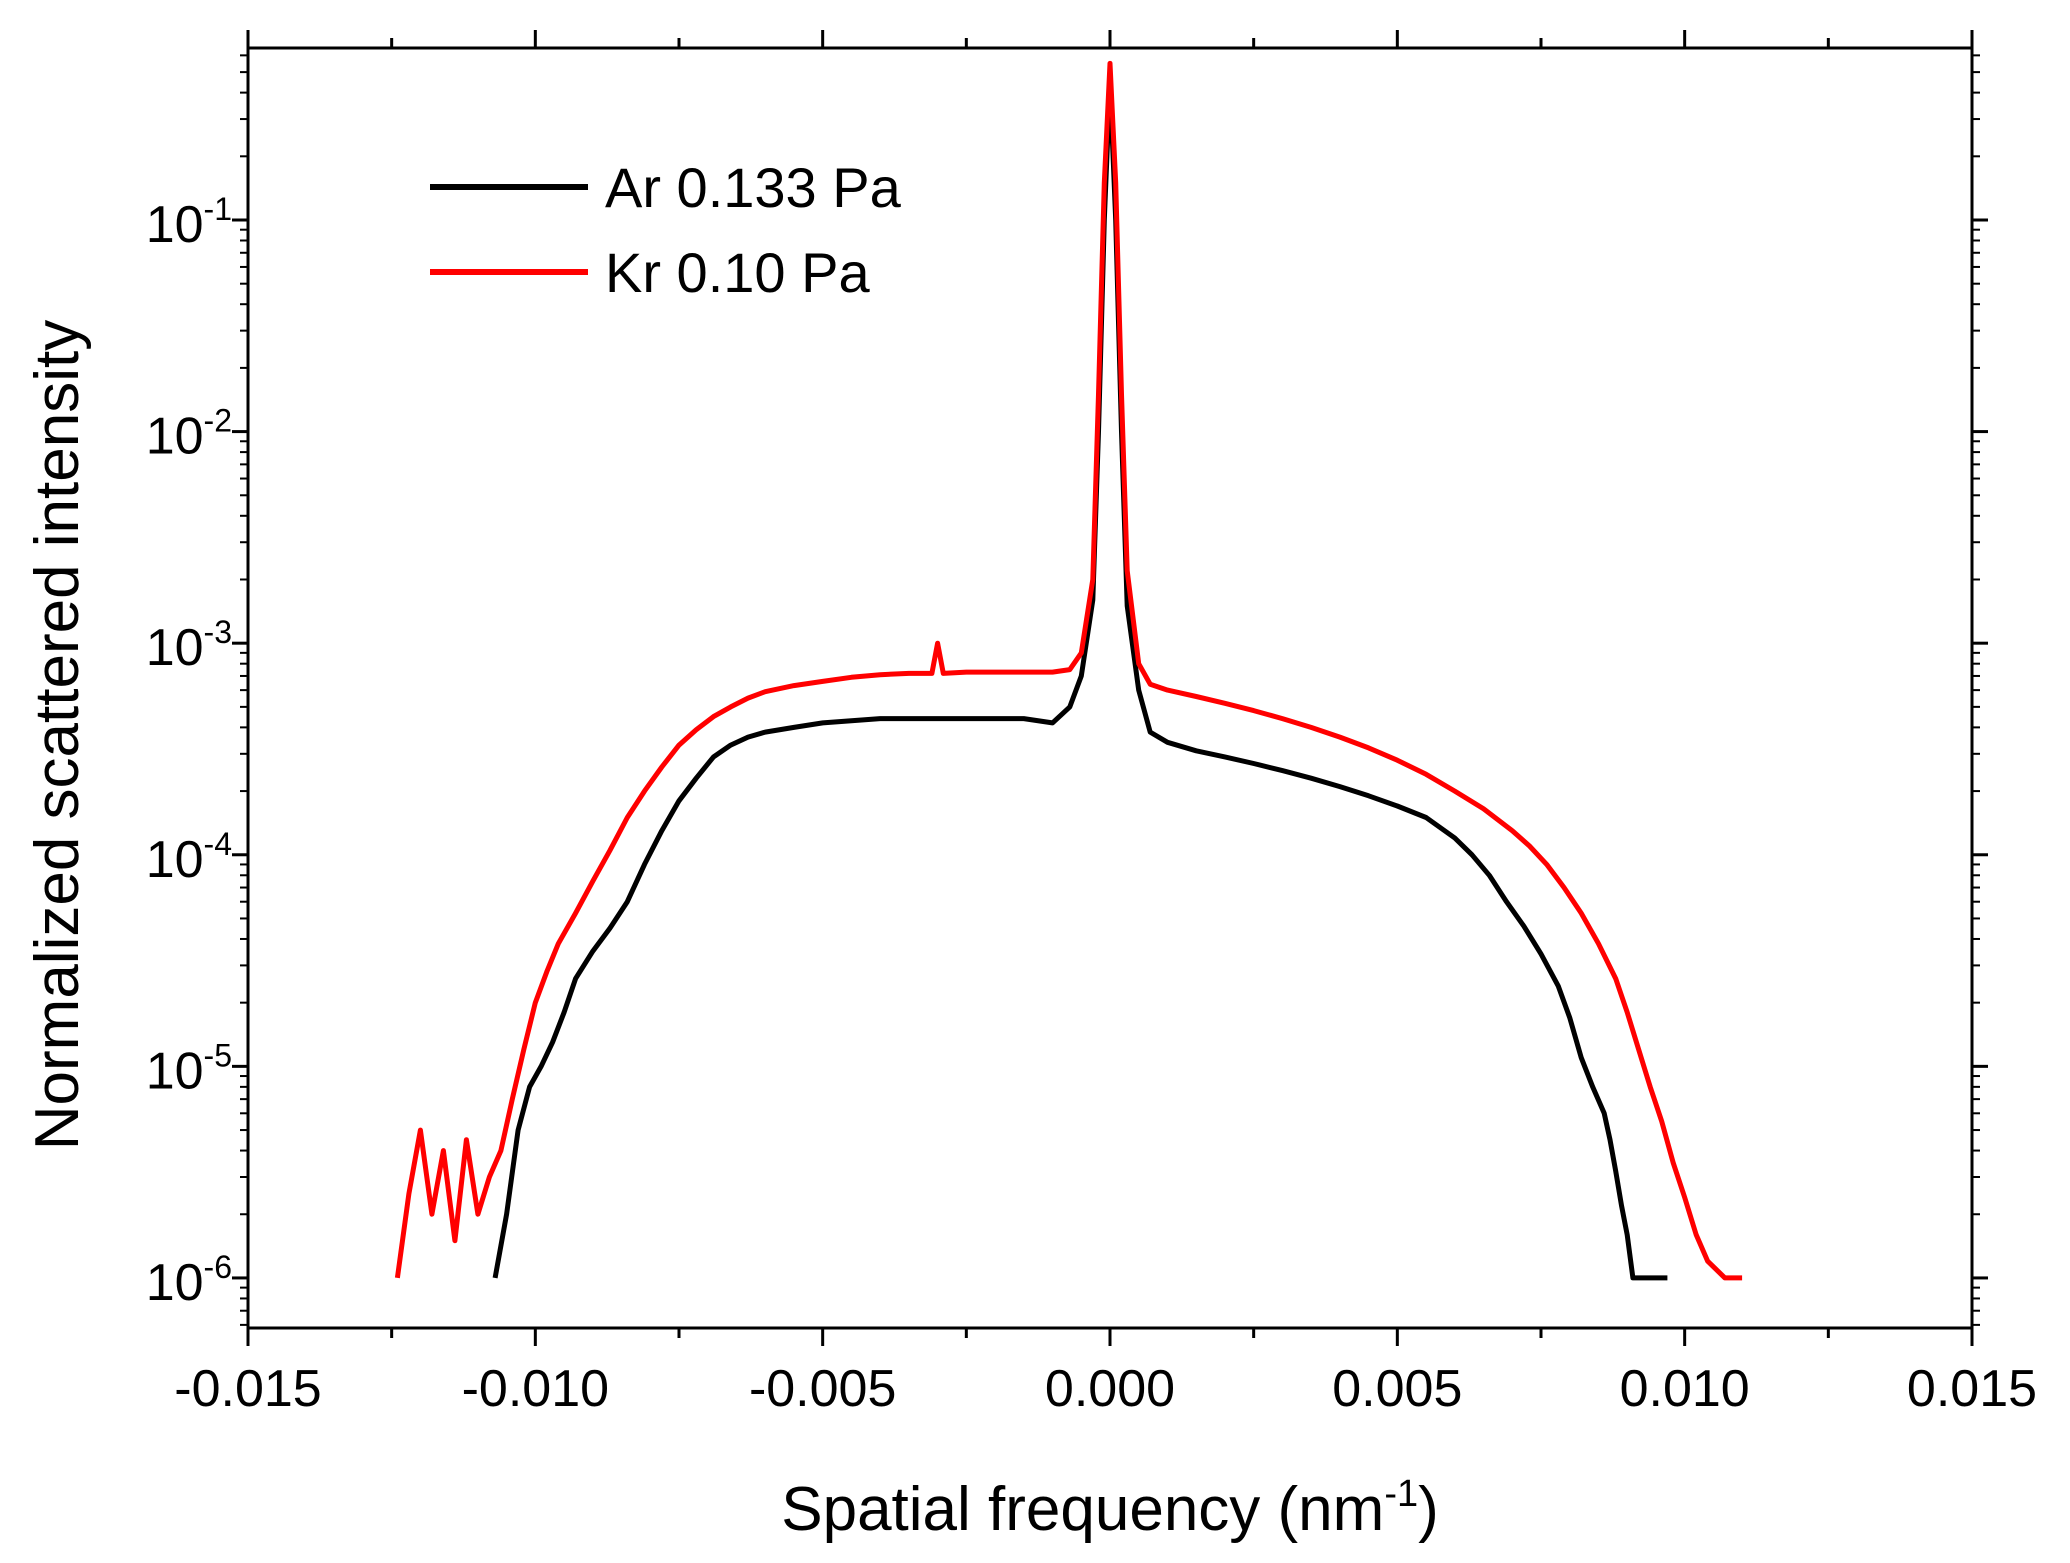 The height and width of the screenshot is (1563, 2070). I want to click on x-axis-title: Spatial frequency (nm-1), so click(1110, 1508).